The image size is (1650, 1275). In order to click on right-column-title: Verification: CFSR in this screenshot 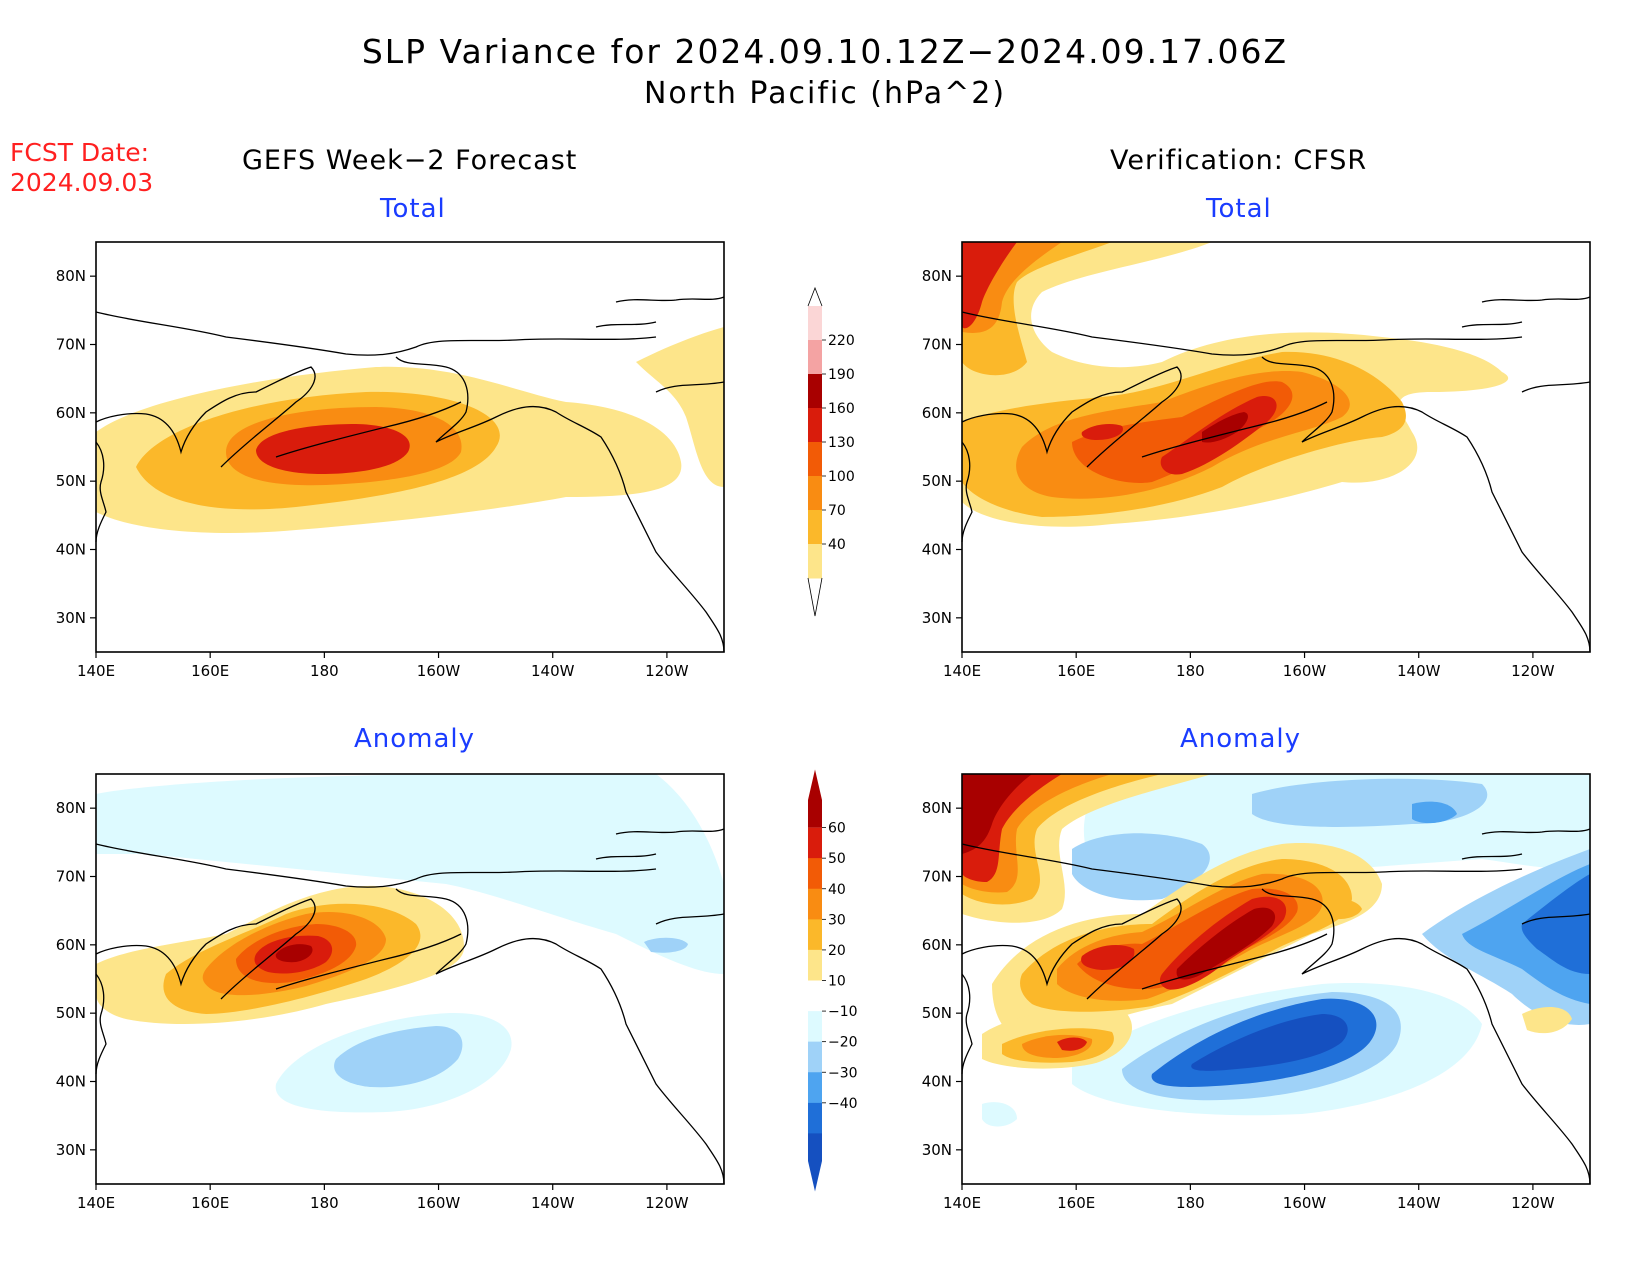, I will do `click(1239, 160)`.